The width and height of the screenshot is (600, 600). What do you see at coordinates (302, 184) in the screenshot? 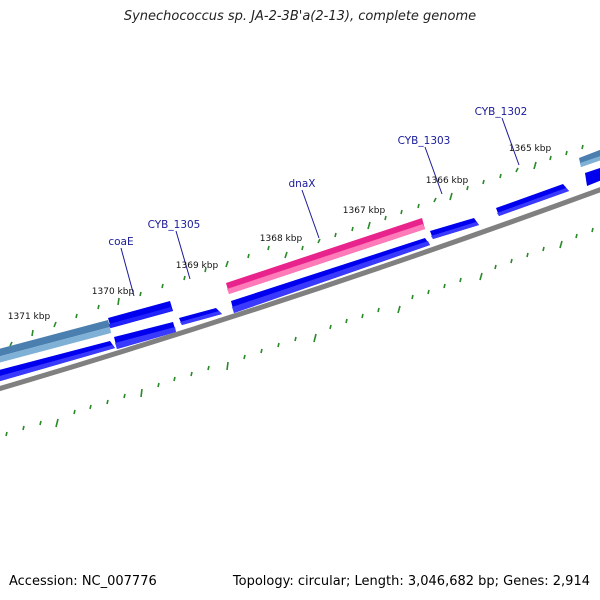
I see `gene-label-dnaX: dnaX` at bounding box center [302, 184].